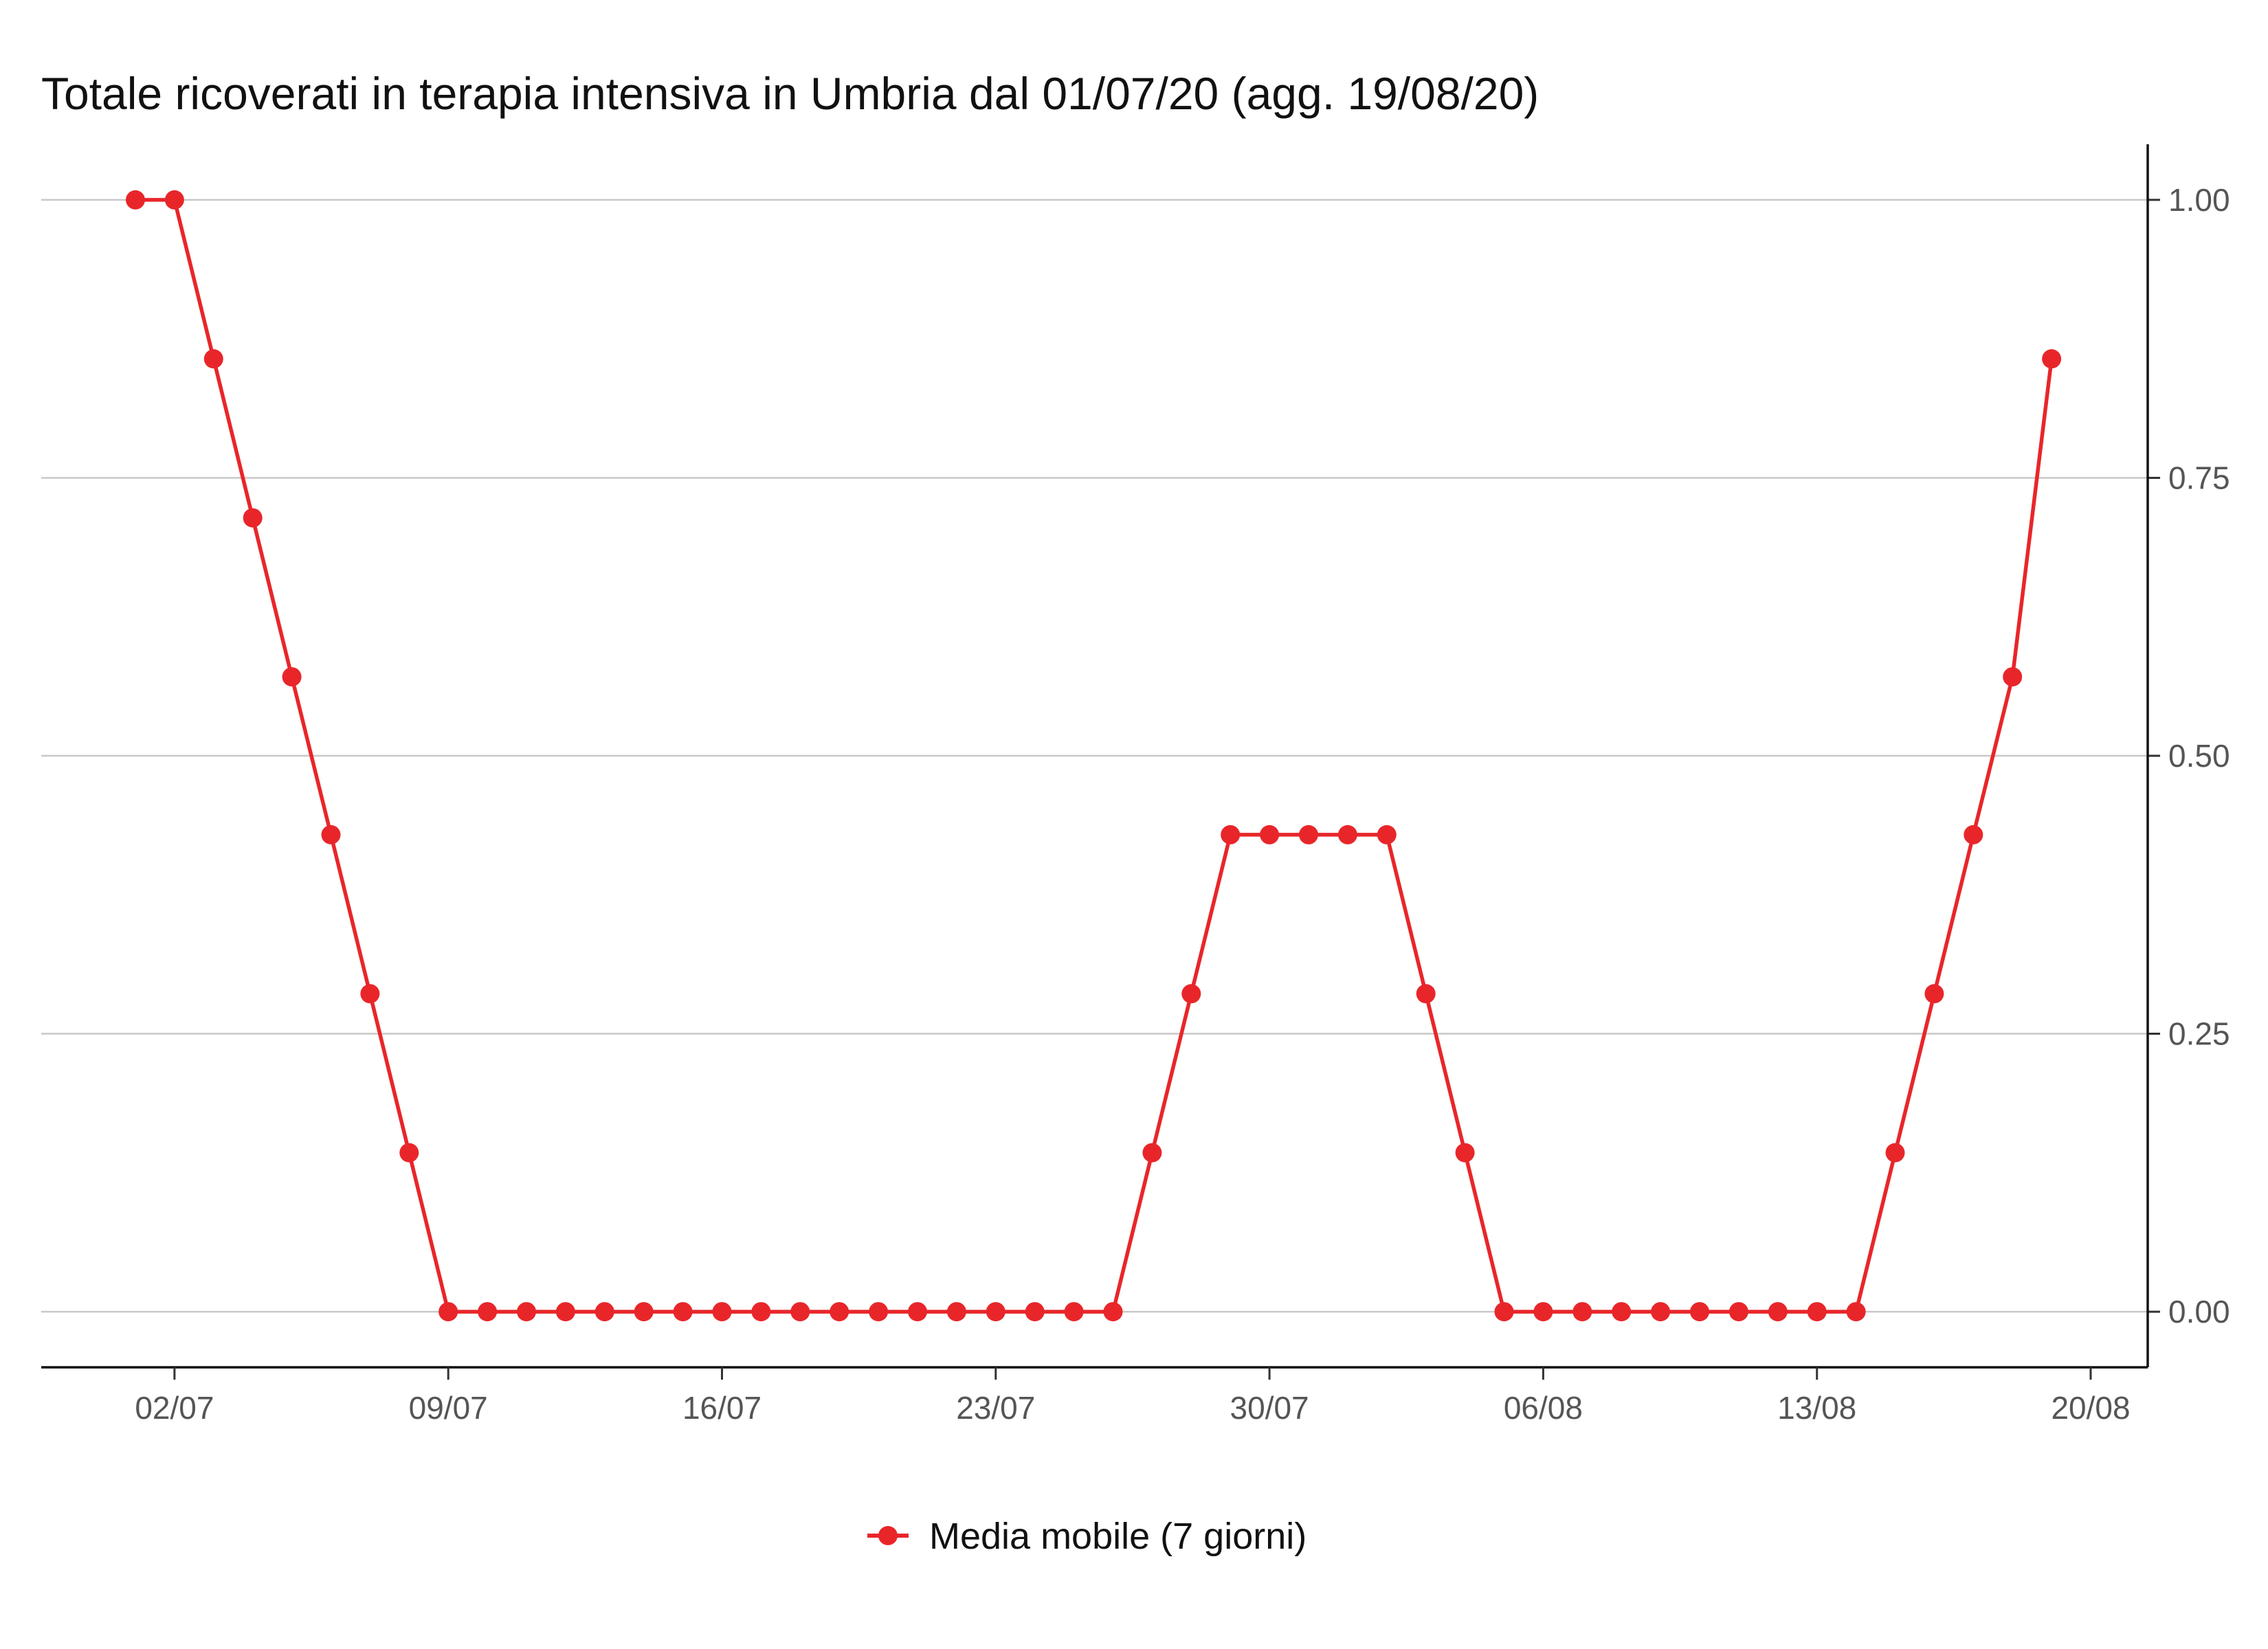 The width and height of the screenshot is (2268, 1649). I want to click on y-tick-label: 0.25, so click(2199, 1034).